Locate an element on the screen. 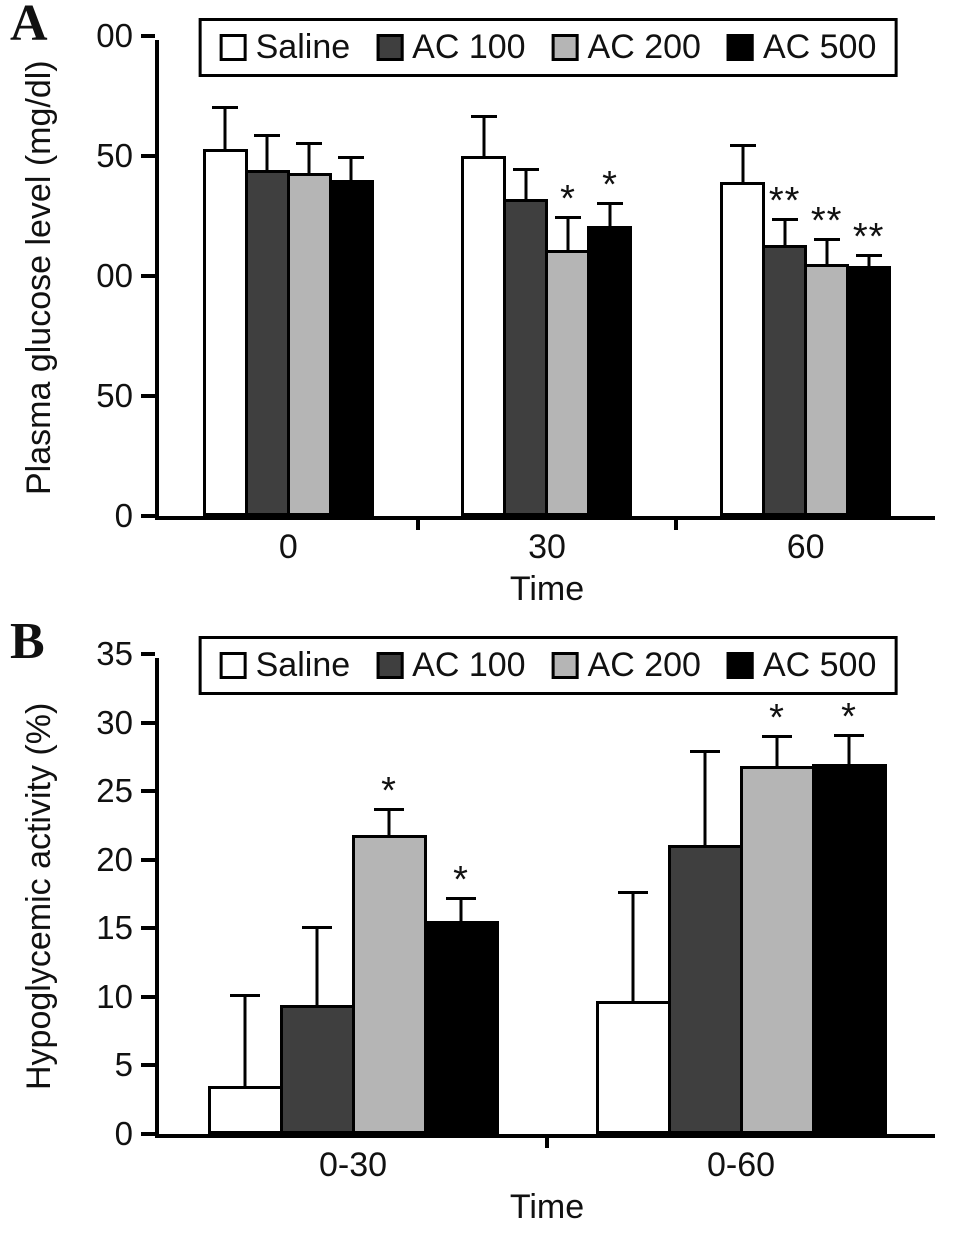 This screenshot has height=1235, width=969. legend-item: AC 100 is located at coordinates (451, 665).